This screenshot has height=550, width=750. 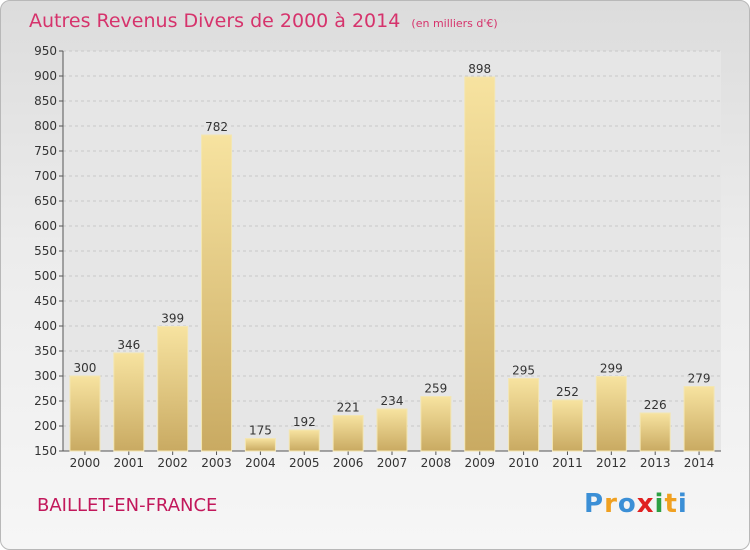 I want to click on bar-value-label: 221, so click(x=348, y=408).